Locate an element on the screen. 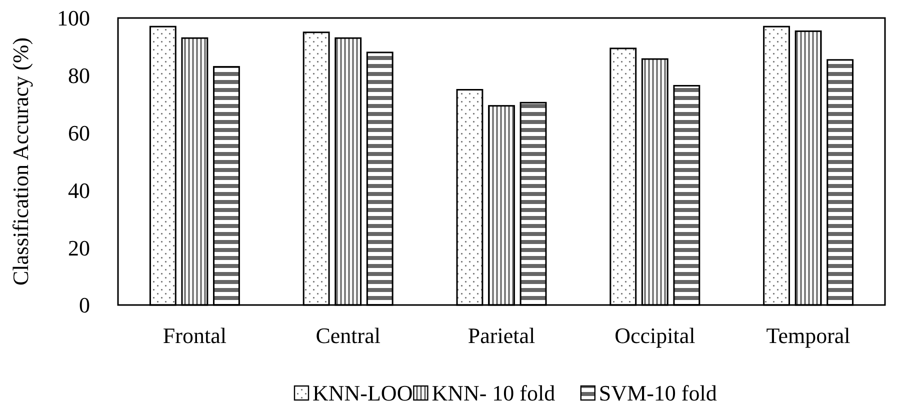 Image resolution: width=897 pixels, height=415 pixels. y-tick-label: 80 is located at coordinates (79, 75).